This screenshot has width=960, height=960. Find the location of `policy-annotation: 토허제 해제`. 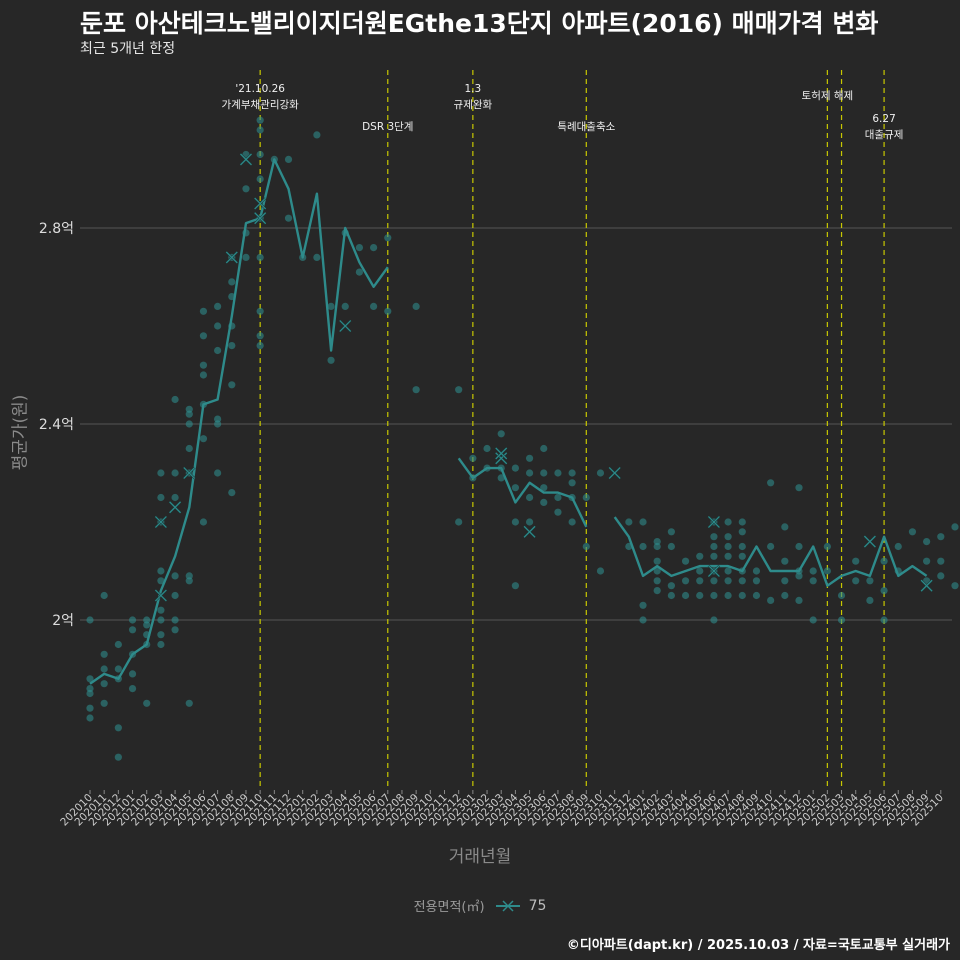

policy-annotation: 토허제 해제 is located at coordinates (828, 95).